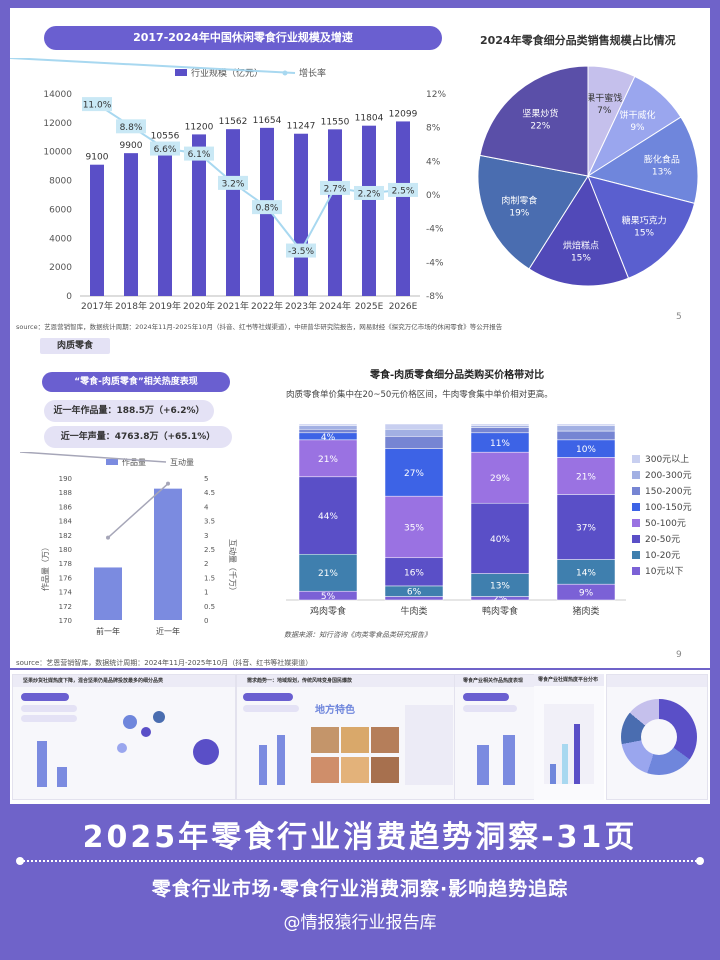  What do you see at coordinates (108, 631) in the screenshot?
I see `x-tick-label: 前一年` at bounding box center [108, 631].